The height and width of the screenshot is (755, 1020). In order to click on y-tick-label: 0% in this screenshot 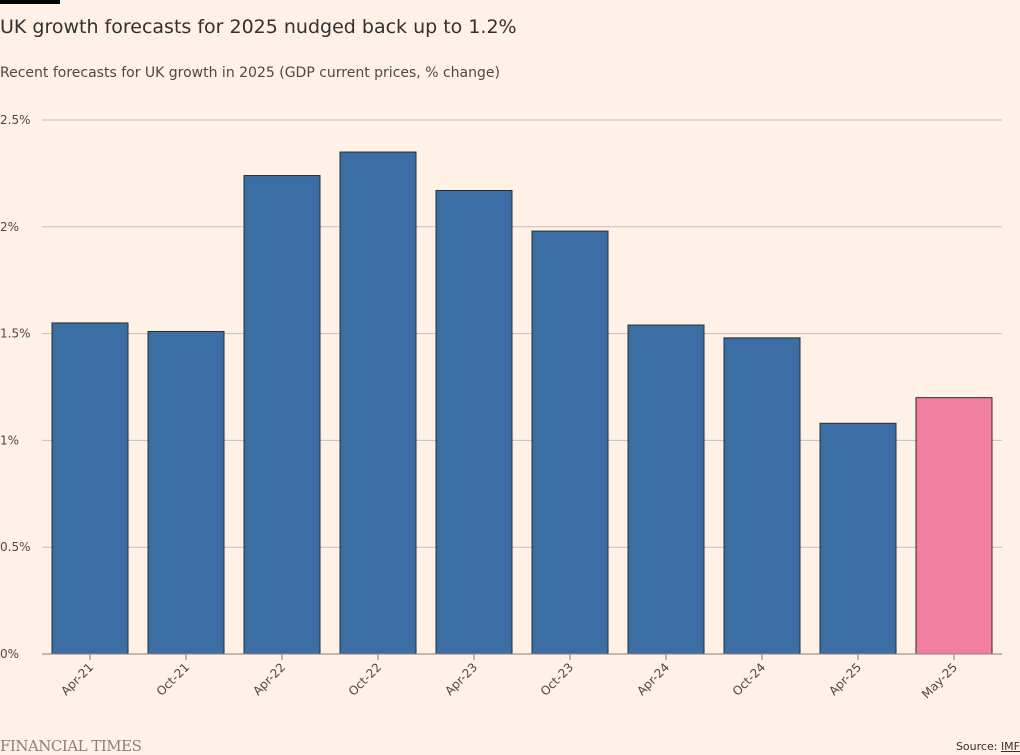, I will do `click(9, 654)`.